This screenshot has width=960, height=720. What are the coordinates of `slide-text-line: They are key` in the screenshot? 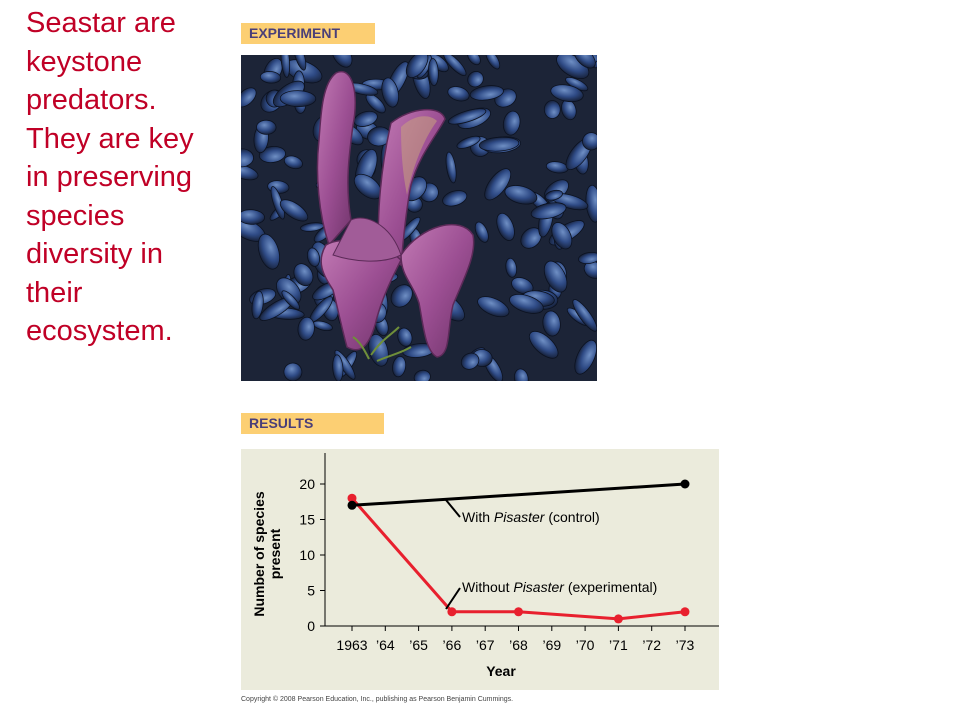 It's located at (110, 138).